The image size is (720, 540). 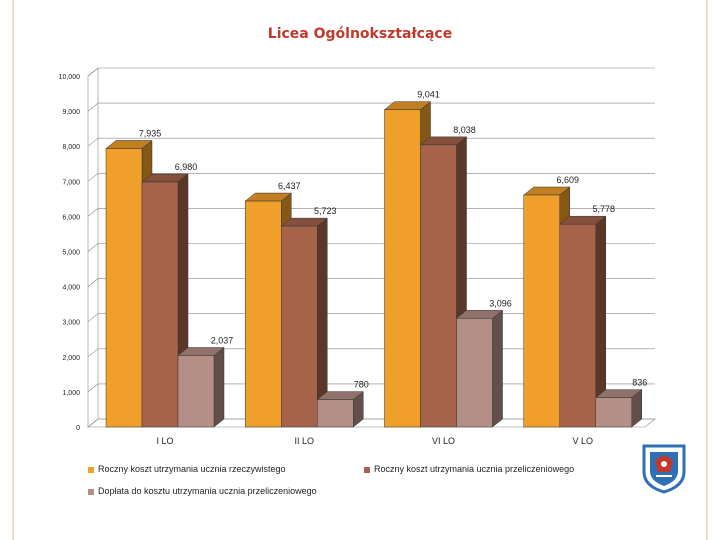 What do you see at coordinates (13, 270) in the screenshot?
I see `slide-border-left` at bounding box center [13, 270].